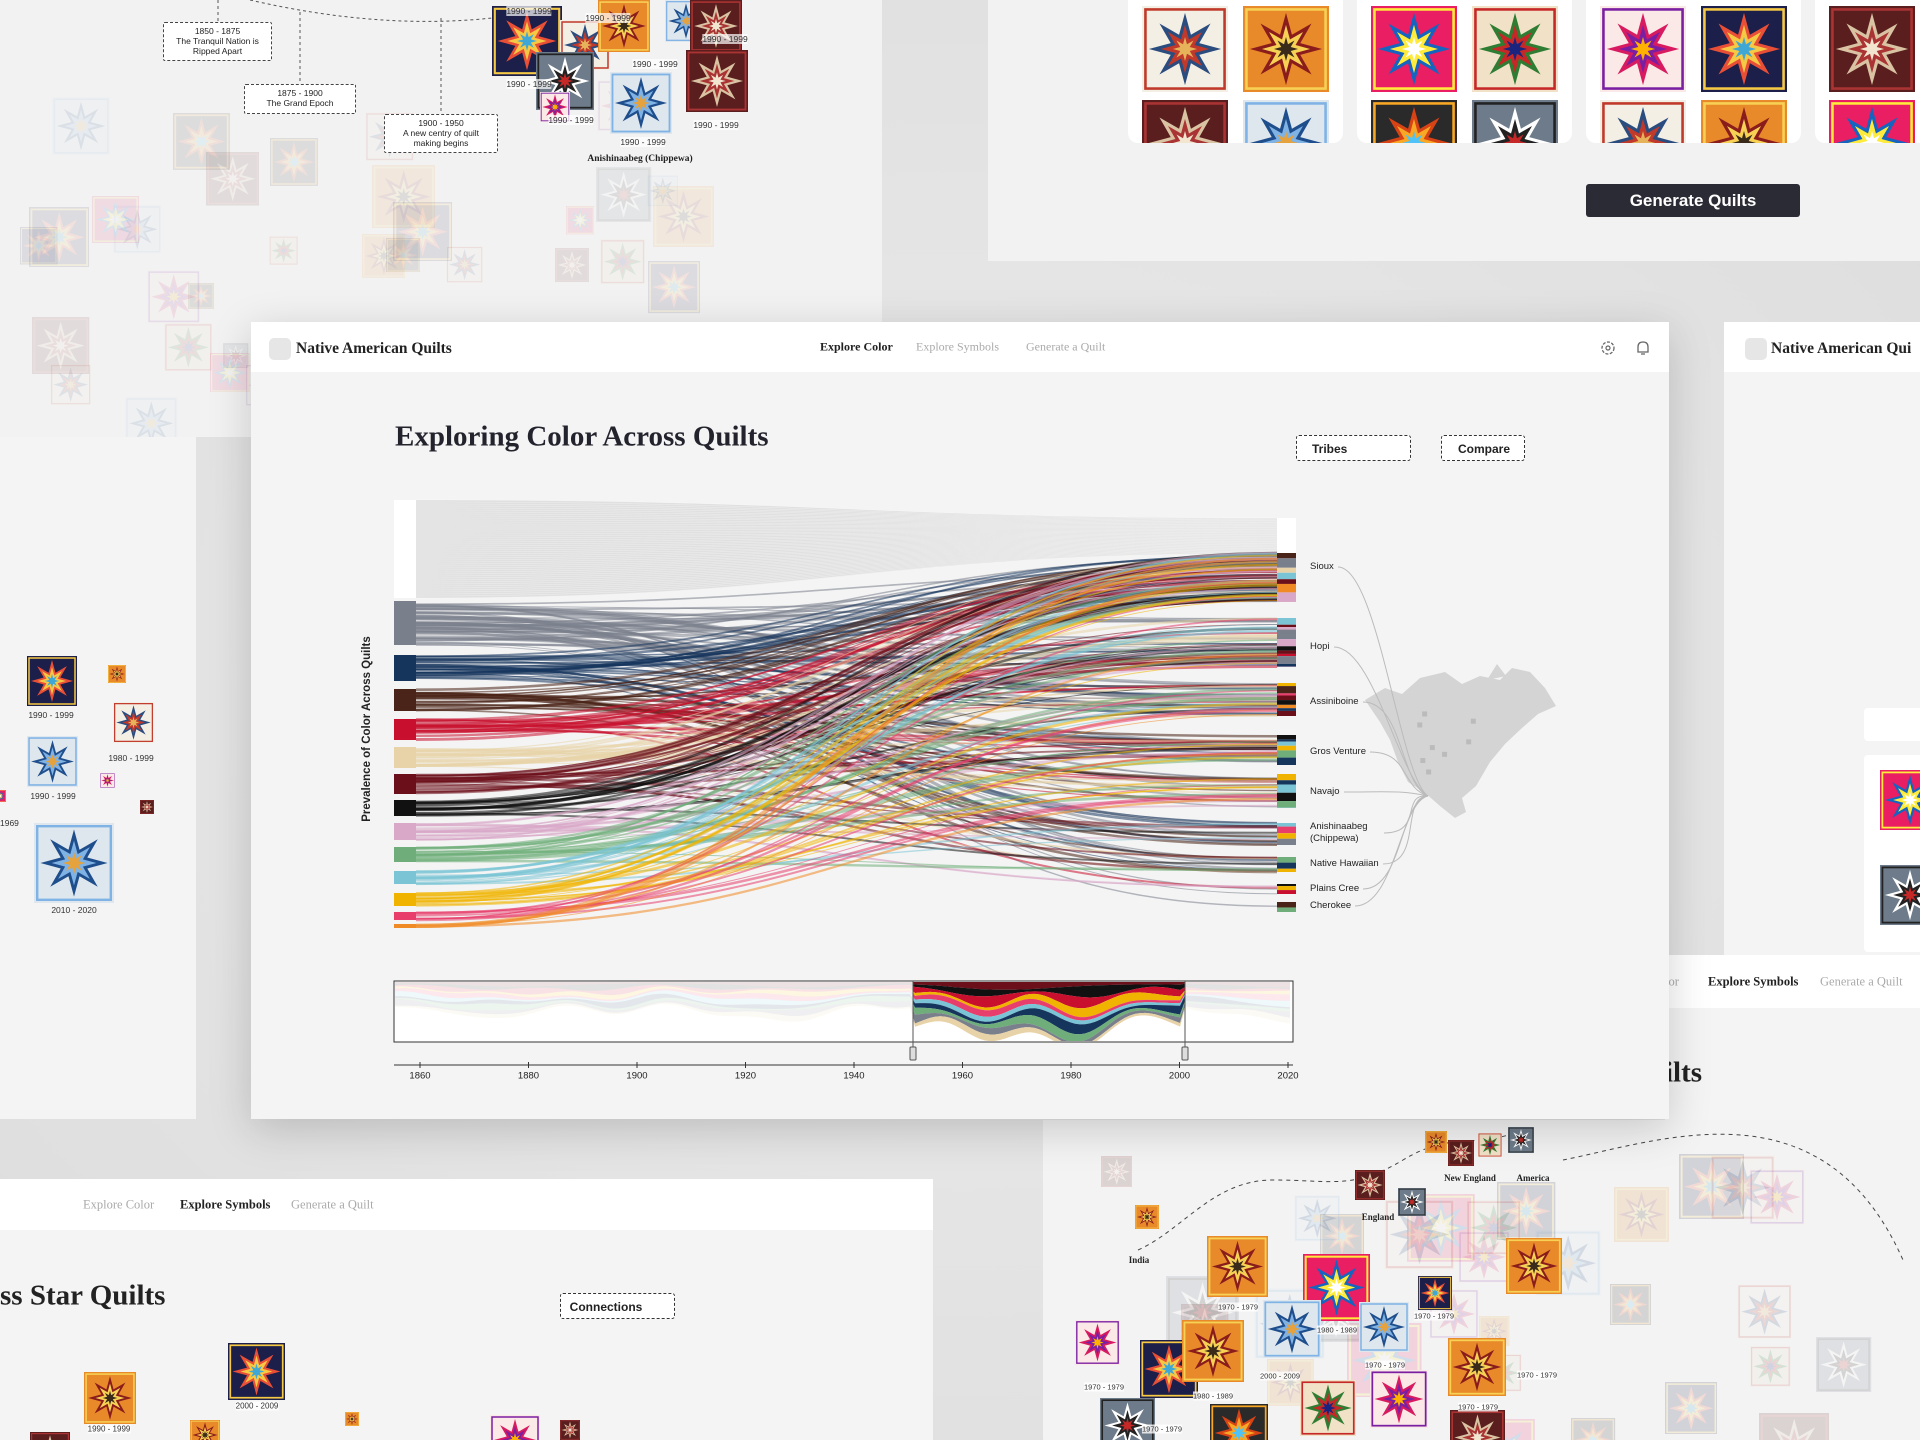 Image resolution: width=1920 pixels, height=1440 pixels. What do you see at coordinates (217, 46) in the screenshot?
I see `annotation-text: The Tranquil Nation is Ripped Apart` at bounding box center [217, 46].